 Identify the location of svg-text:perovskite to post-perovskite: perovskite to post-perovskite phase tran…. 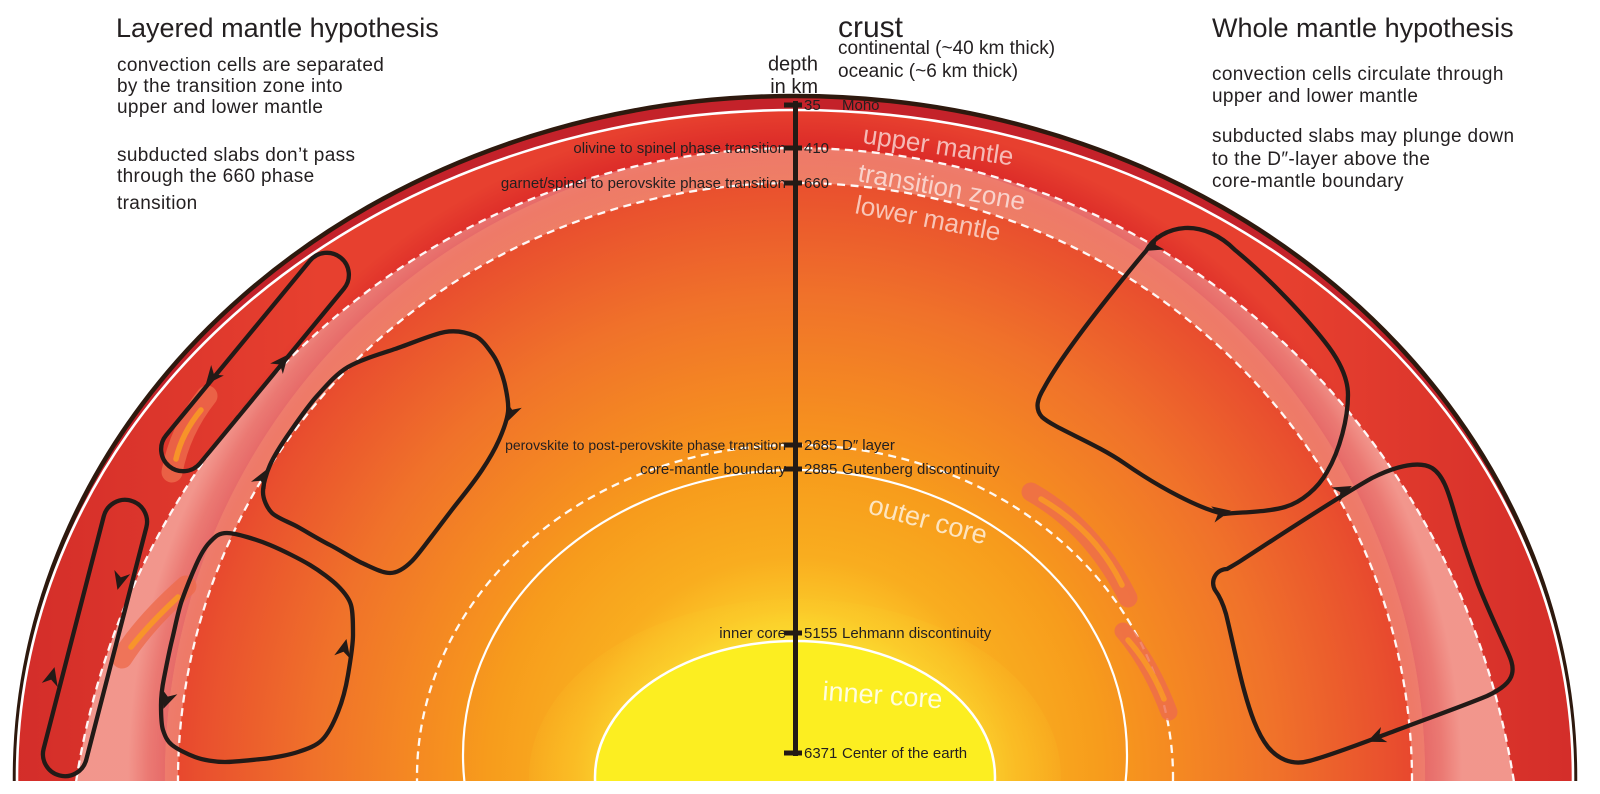
(645, 445).